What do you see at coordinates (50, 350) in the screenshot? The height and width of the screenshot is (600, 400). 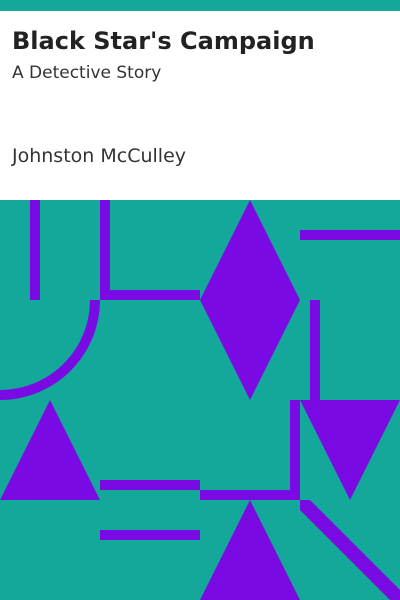 I see `quarter-arc` at bounding box center [50, 350].